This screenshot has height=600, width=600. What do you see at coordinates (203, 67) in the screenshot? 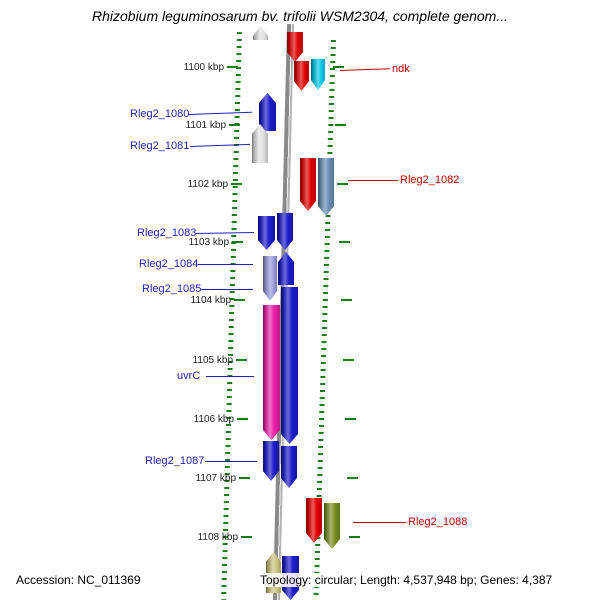
I see `ruler-label: 1100 kbp` at bounding box center [203, 67].